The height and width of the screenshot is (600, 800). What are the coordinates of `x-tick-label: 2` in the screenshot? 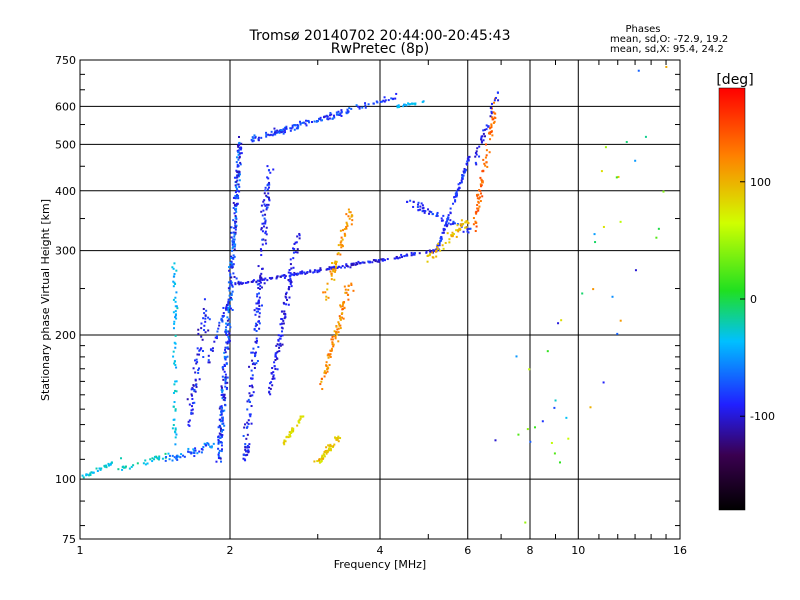 It's located at (230, 550).